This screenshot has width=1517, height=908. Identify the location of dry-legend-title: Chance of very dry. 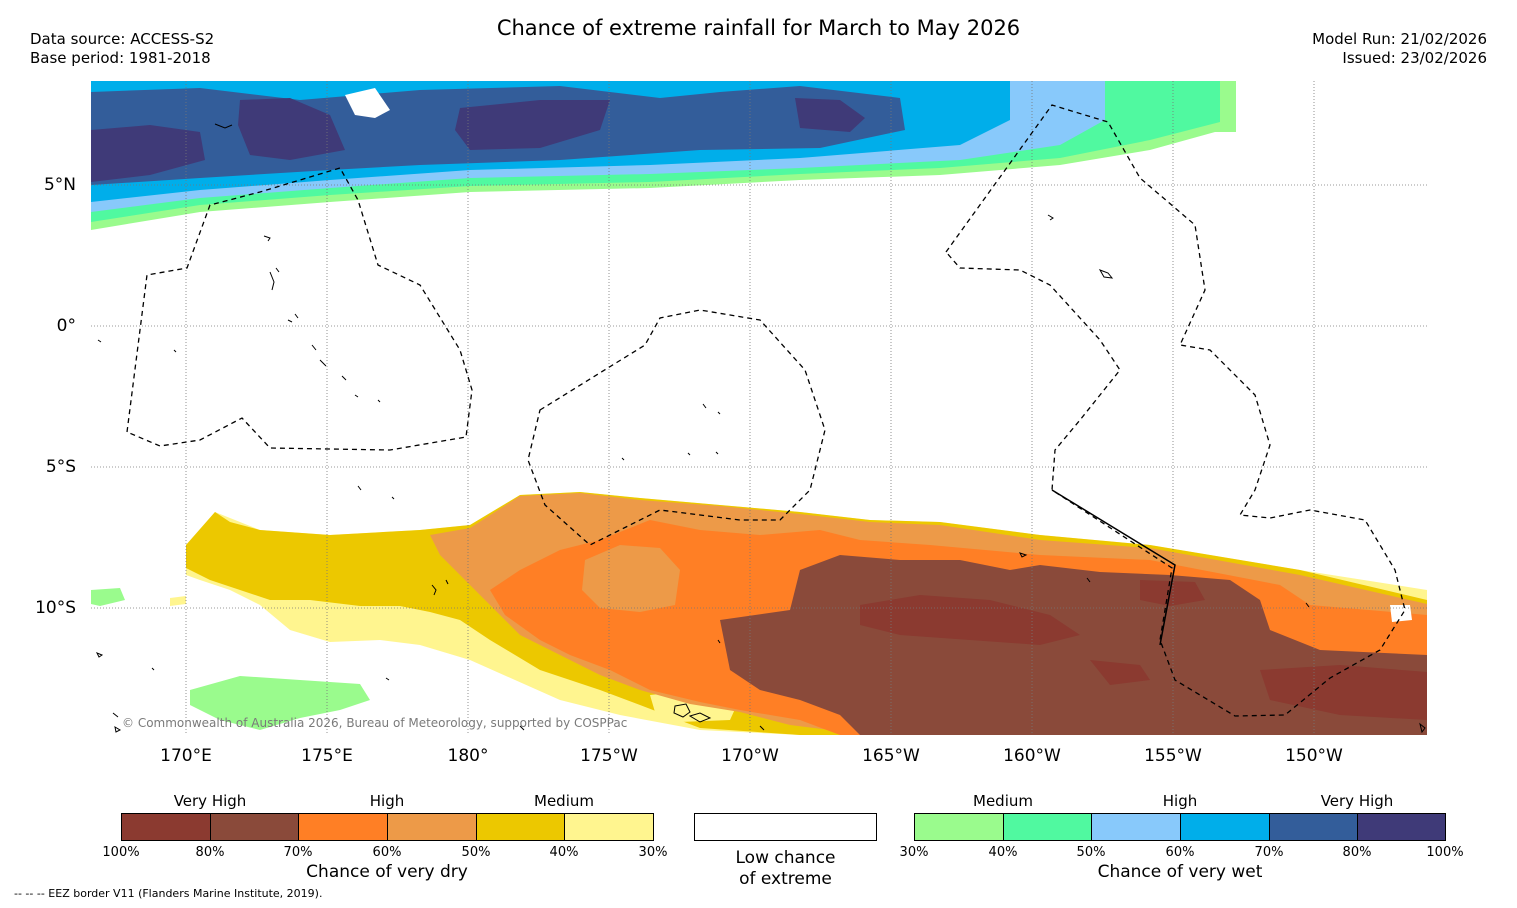
(387, 872).